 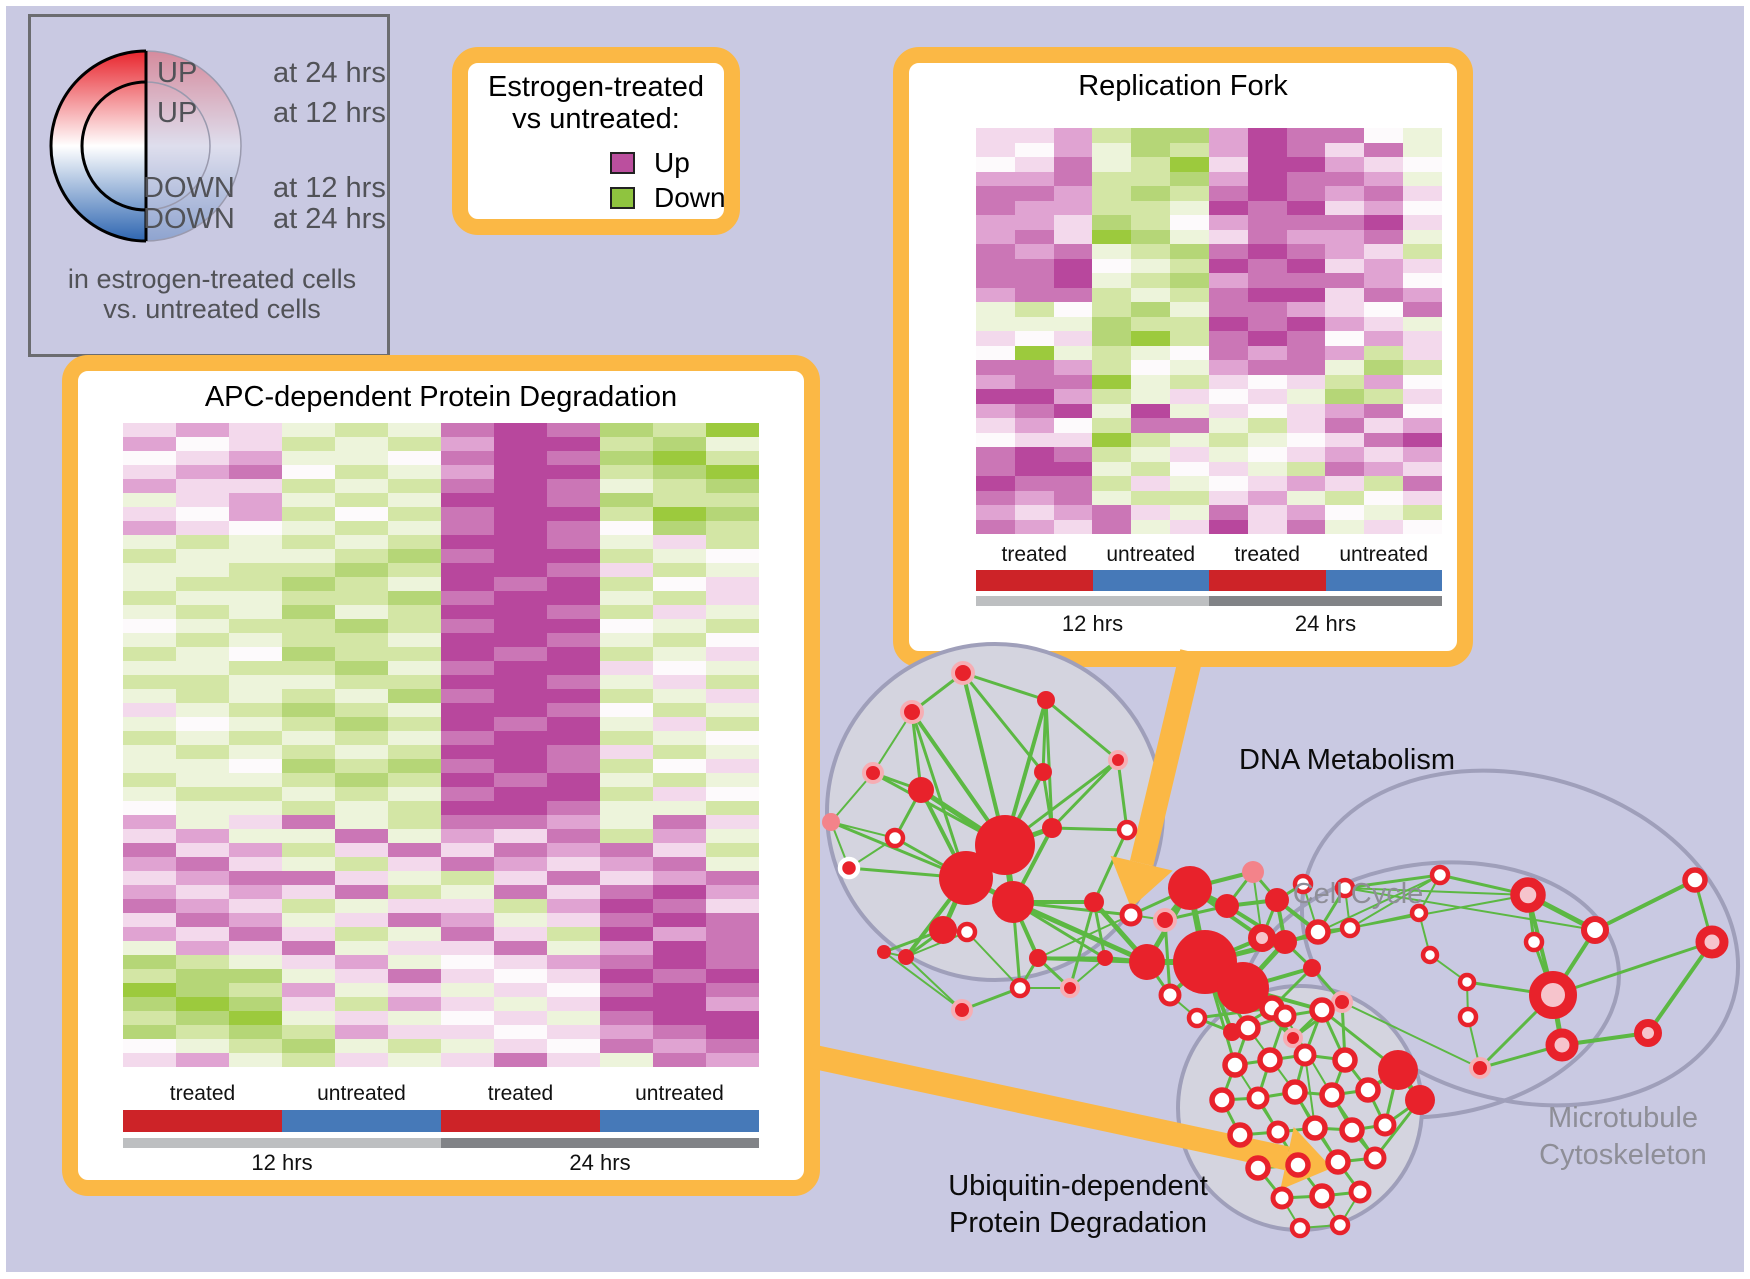 I want to click on legend-time-up12: at 12 hrs, so click(x=329, y=113).